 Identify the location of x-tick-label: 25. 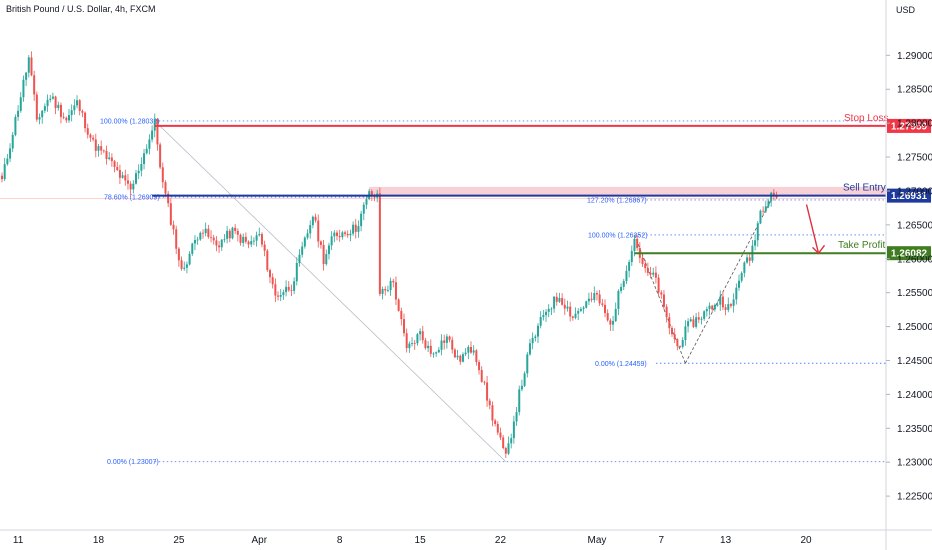
(179, 540).